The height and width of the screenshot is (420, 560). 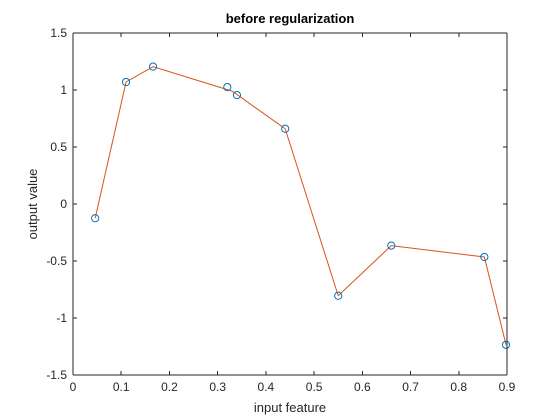 What do you see at coordinates (56, 375) in the screenshot?
I see `y-tick-label: -1.5` at bounding box center [56, 375].